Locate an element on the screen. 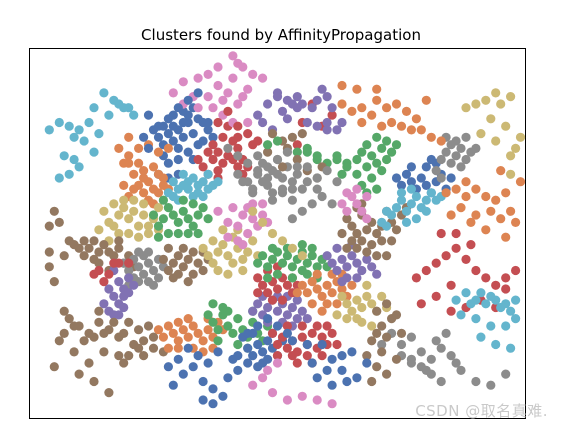  data-point-c19-p10 is located at coordinates (302, 311).